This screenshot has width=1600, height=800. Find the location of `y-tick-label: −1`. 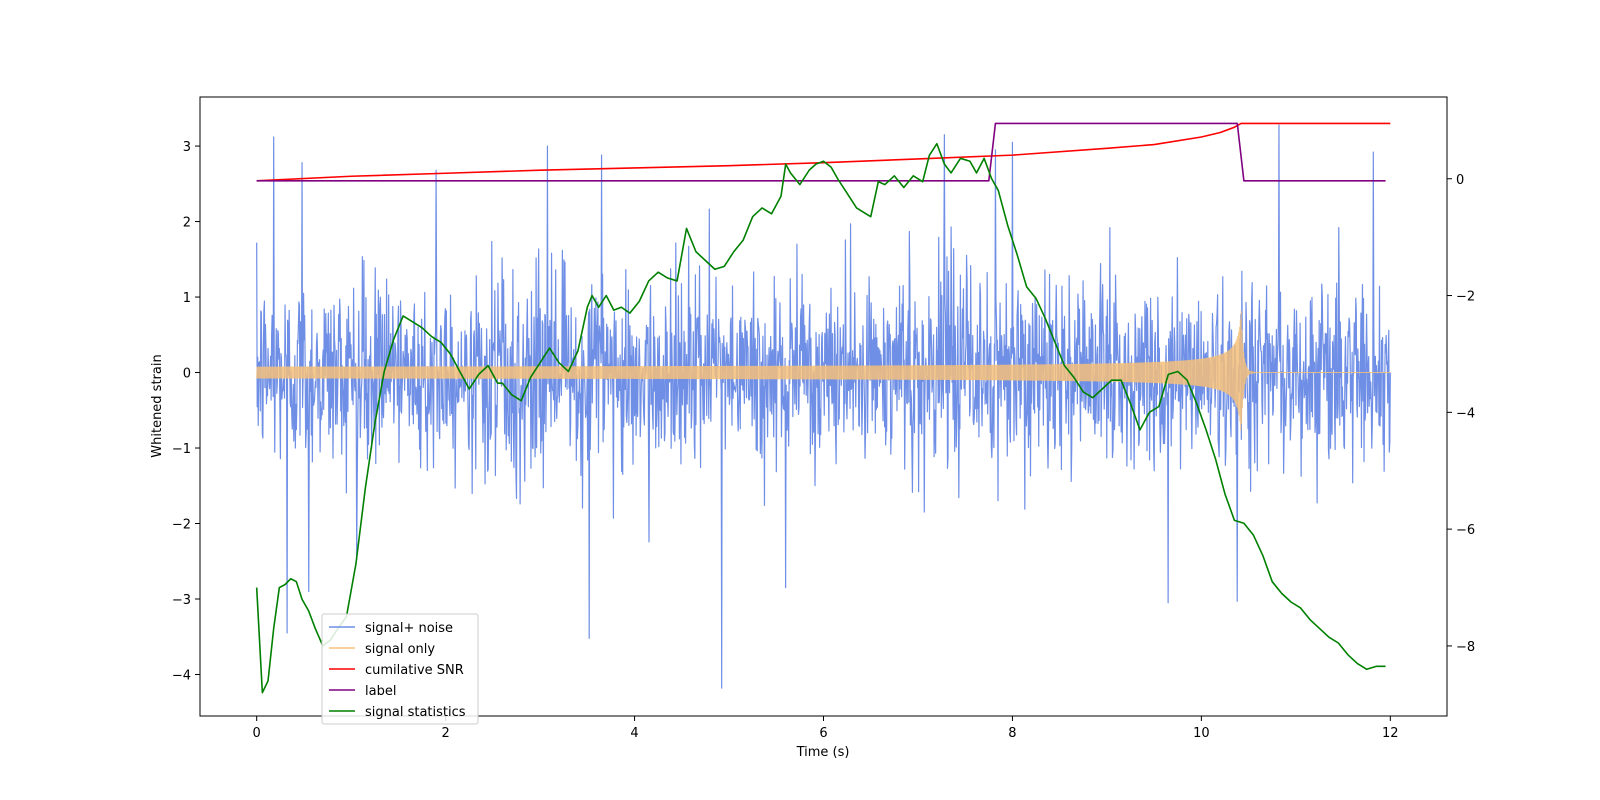

y-tick-label: −1 is located at coordinates (181, 449).